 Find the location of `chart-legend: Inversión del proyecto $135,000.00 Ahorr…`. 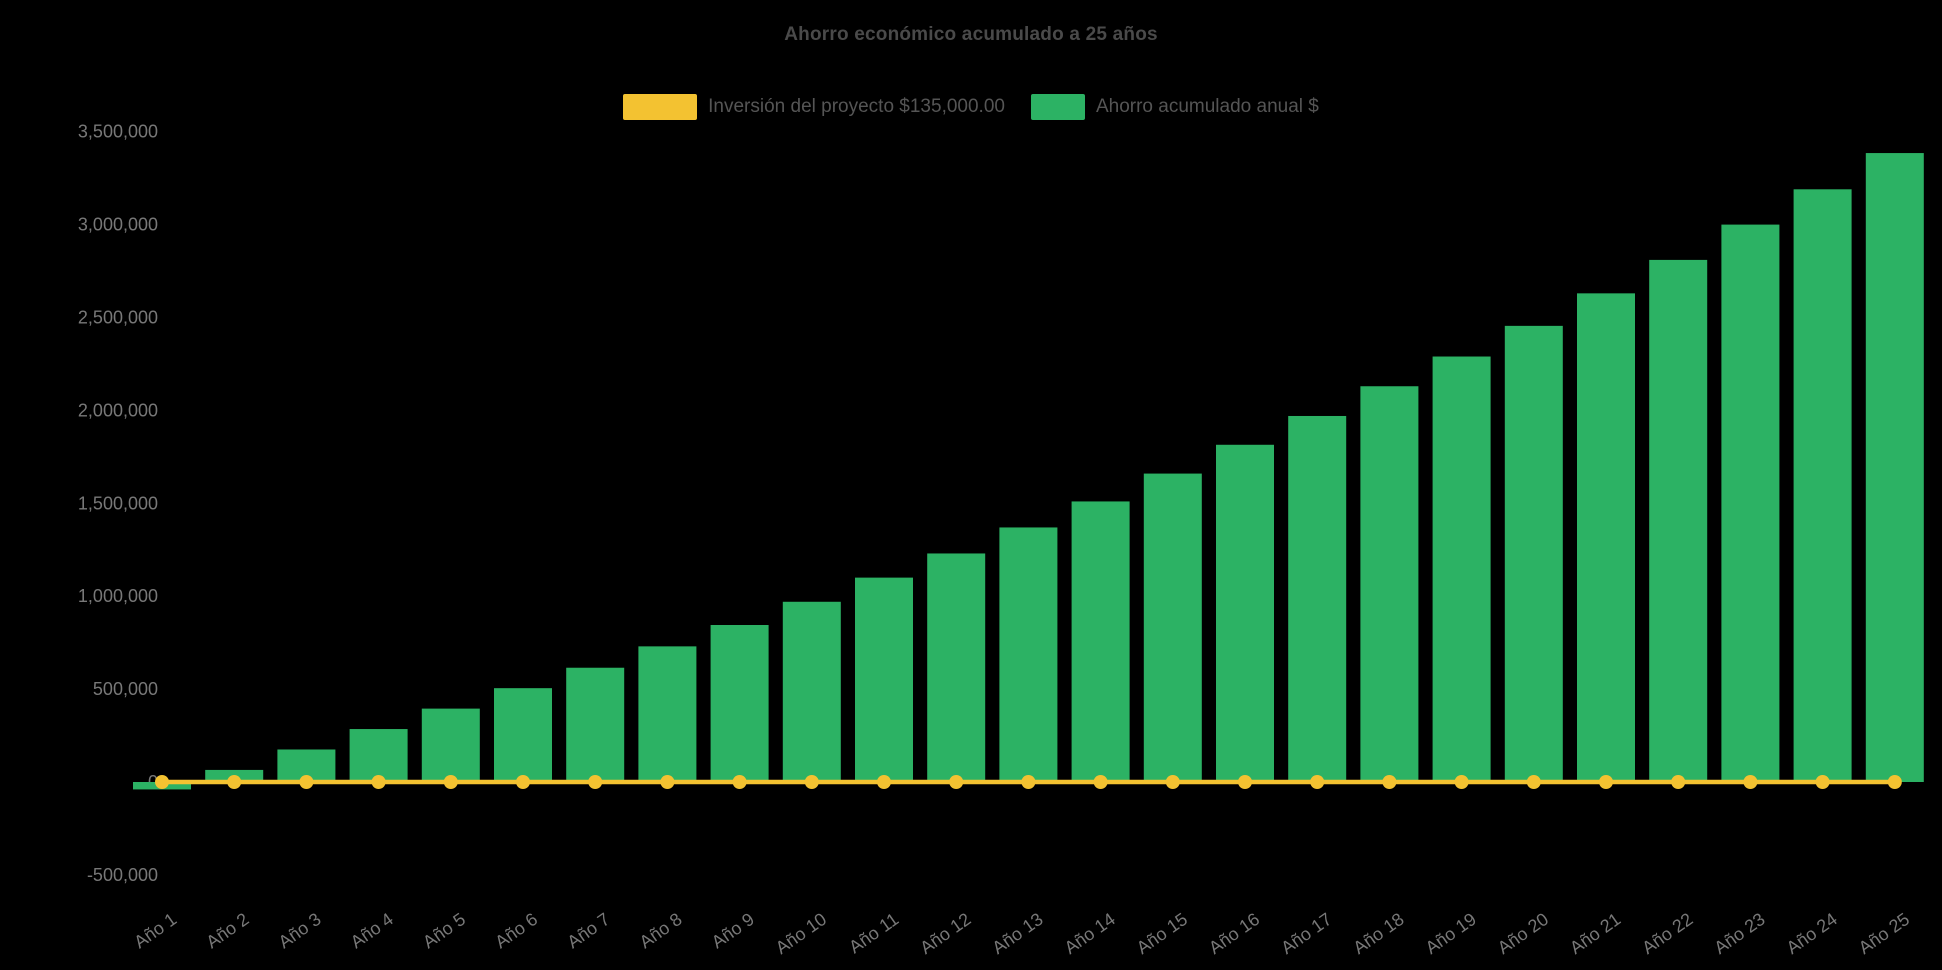

chart-legend: Inversión del proyecto $135,000.00 Ahorr… is located at coordinates (971, 107).